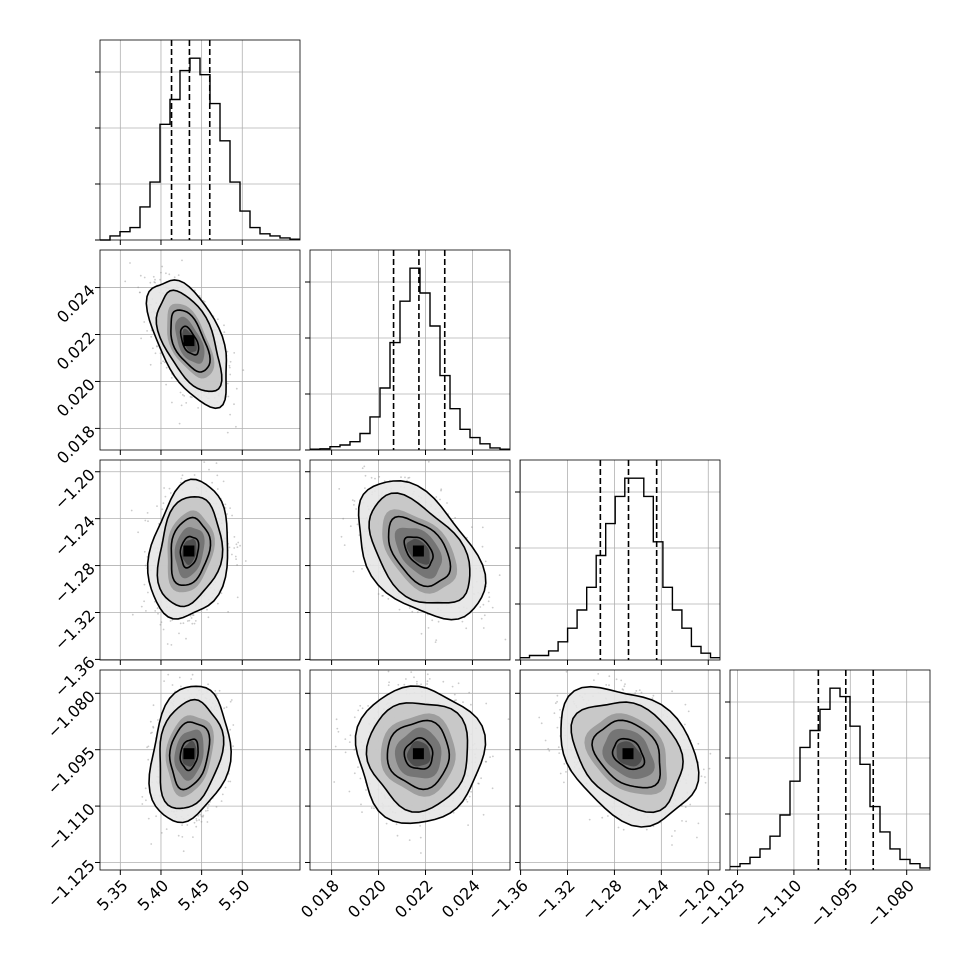 This screenshot has height=970, width=970. I want to click on density-peak, so click(418, 551).